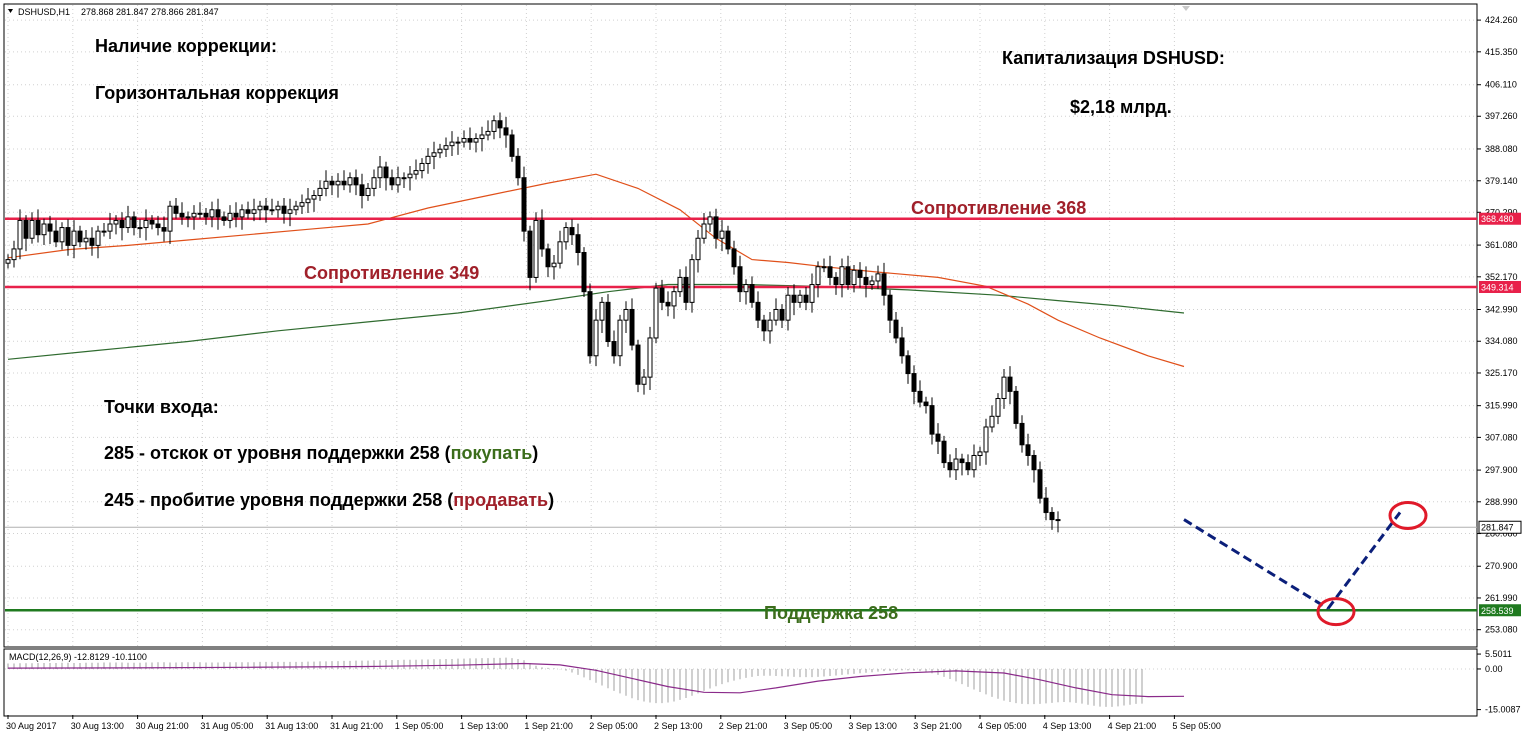 The width and height of the screenshot is (1524, 745). I want to click on target-circle-support, so click(1336, 612).